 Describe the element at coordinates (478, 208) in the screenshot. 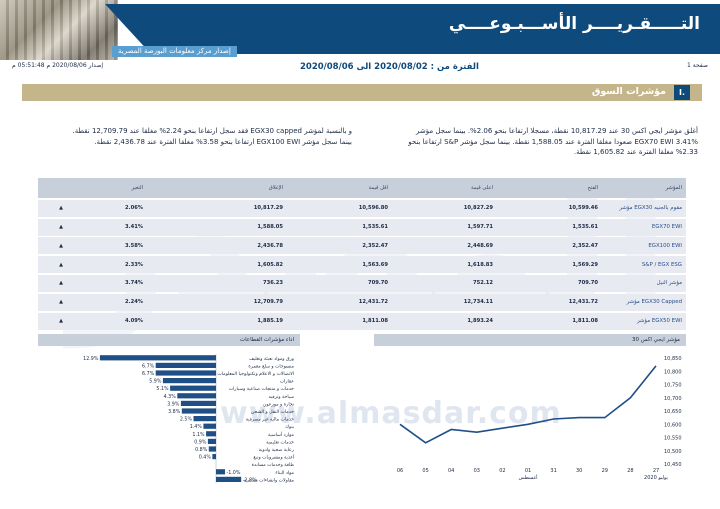

I see `row-high: 10,827.29` at that location.